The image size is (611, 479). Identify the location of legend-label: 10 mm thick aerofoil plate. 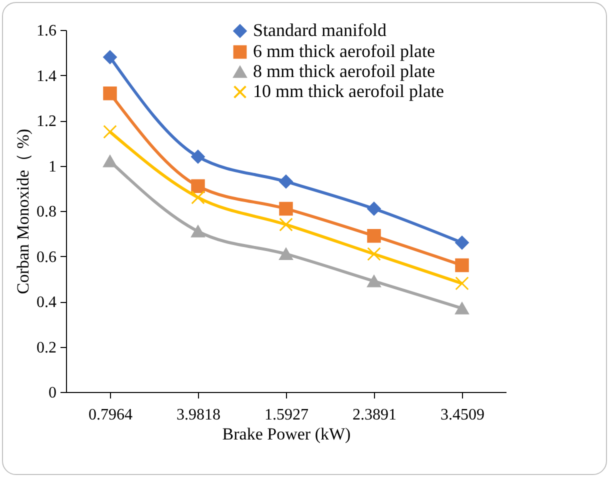
(348, 91).